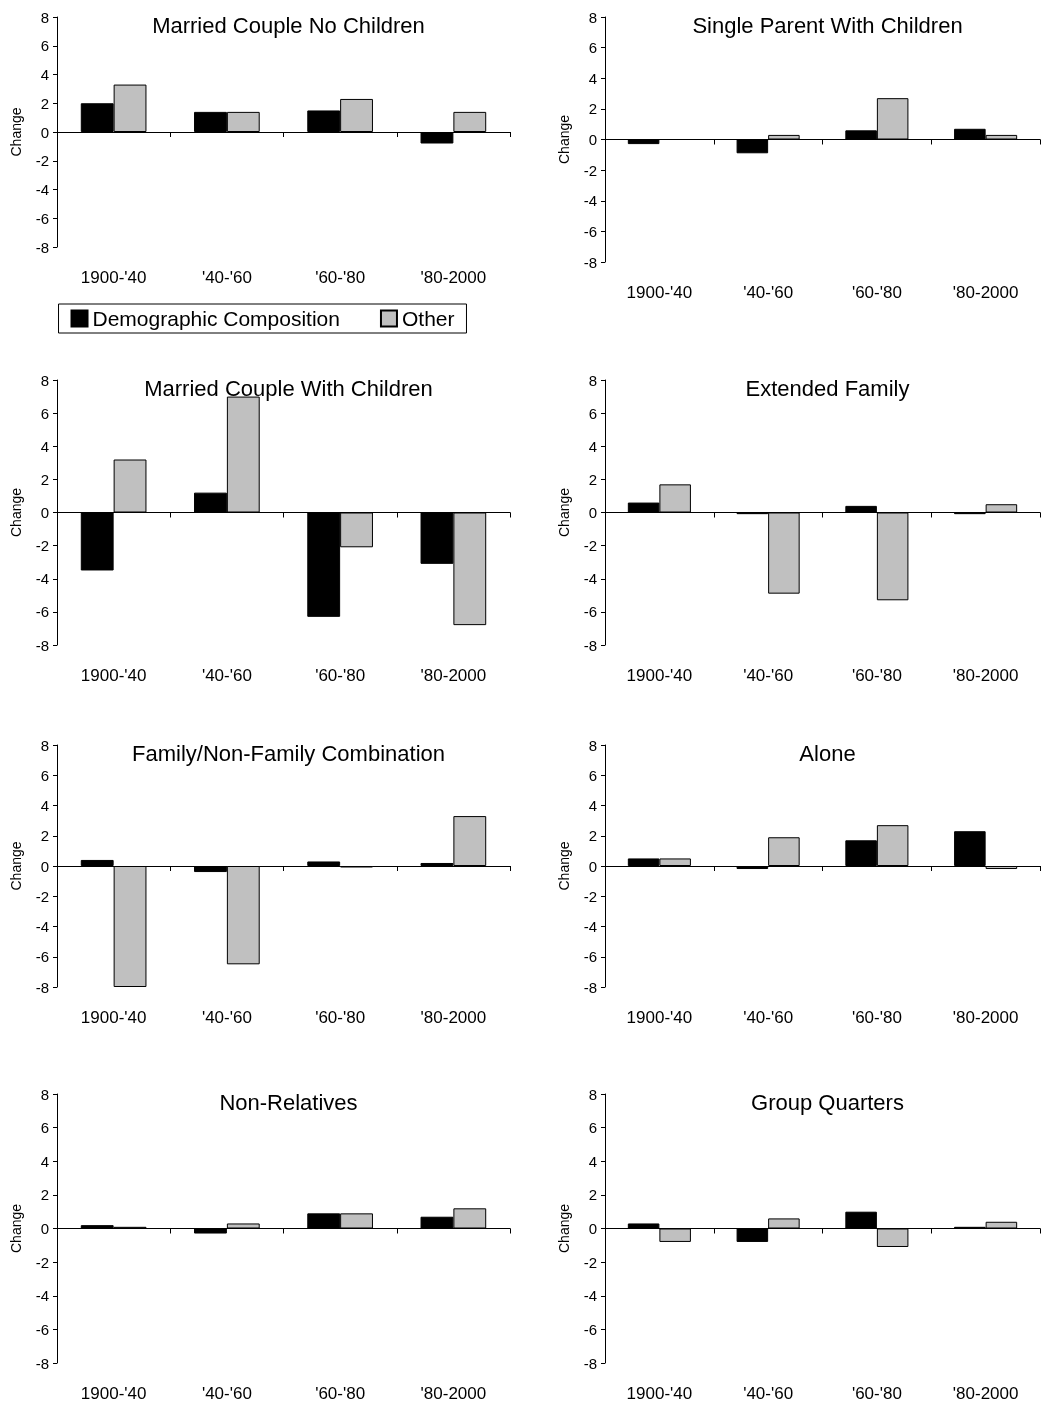 The height and width of the screenshot is (1403, 1055). I want to click on legend-label: Demographic Composition, so click(216, 318).